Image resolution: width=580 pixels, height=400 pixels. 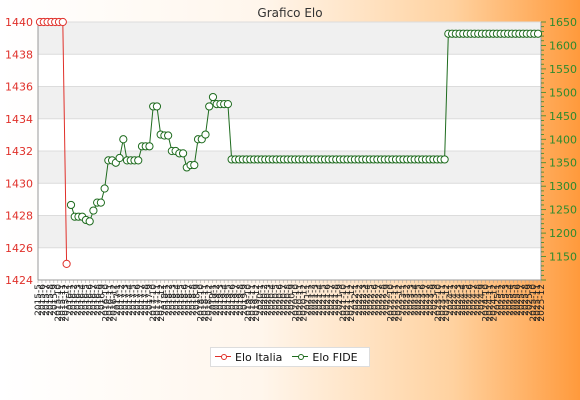 What do you see at coordinates (518, 300) in the screenshot?
I see `x-tick-label: 2025-6` at bounding box center [518, 300].